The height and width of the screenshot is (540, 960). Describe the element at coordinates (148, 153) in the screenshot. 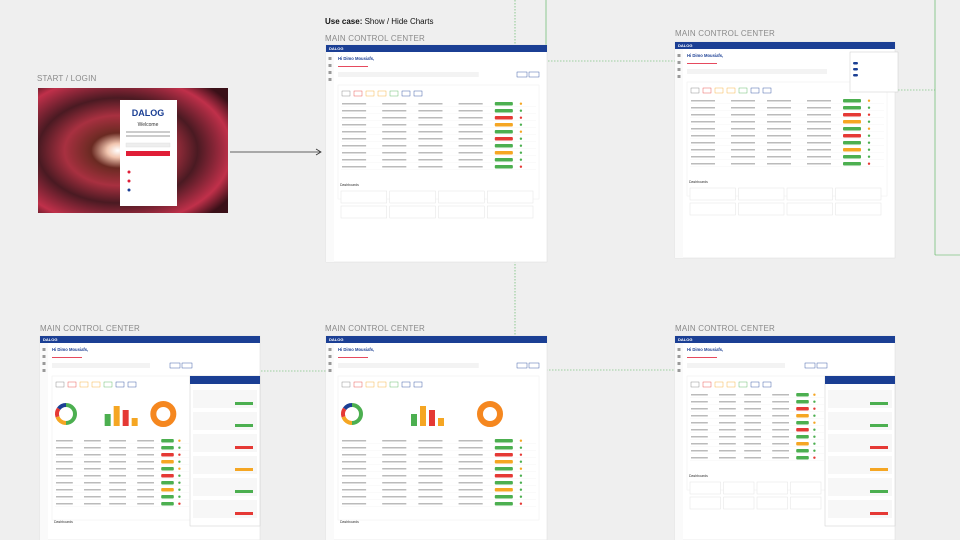

I see `login-button` at that location.